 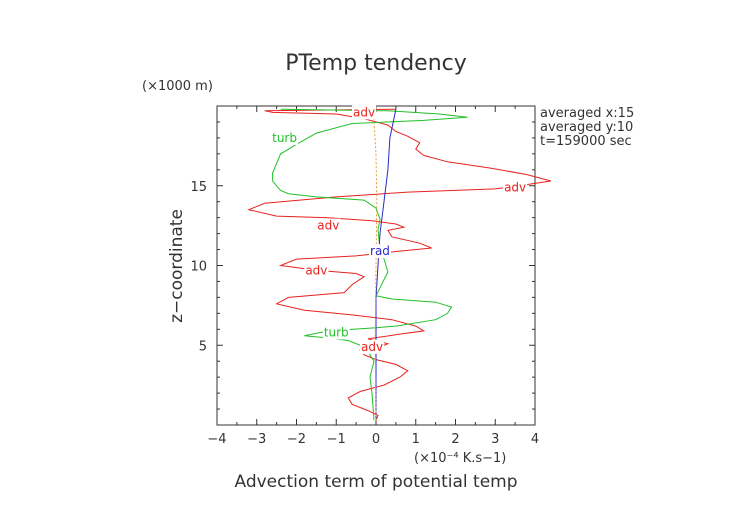 What do you see at coordinates (376, 63) in the screenshot?
I see `chart-title: PTemp tendency` at bounding box center [376, 63].